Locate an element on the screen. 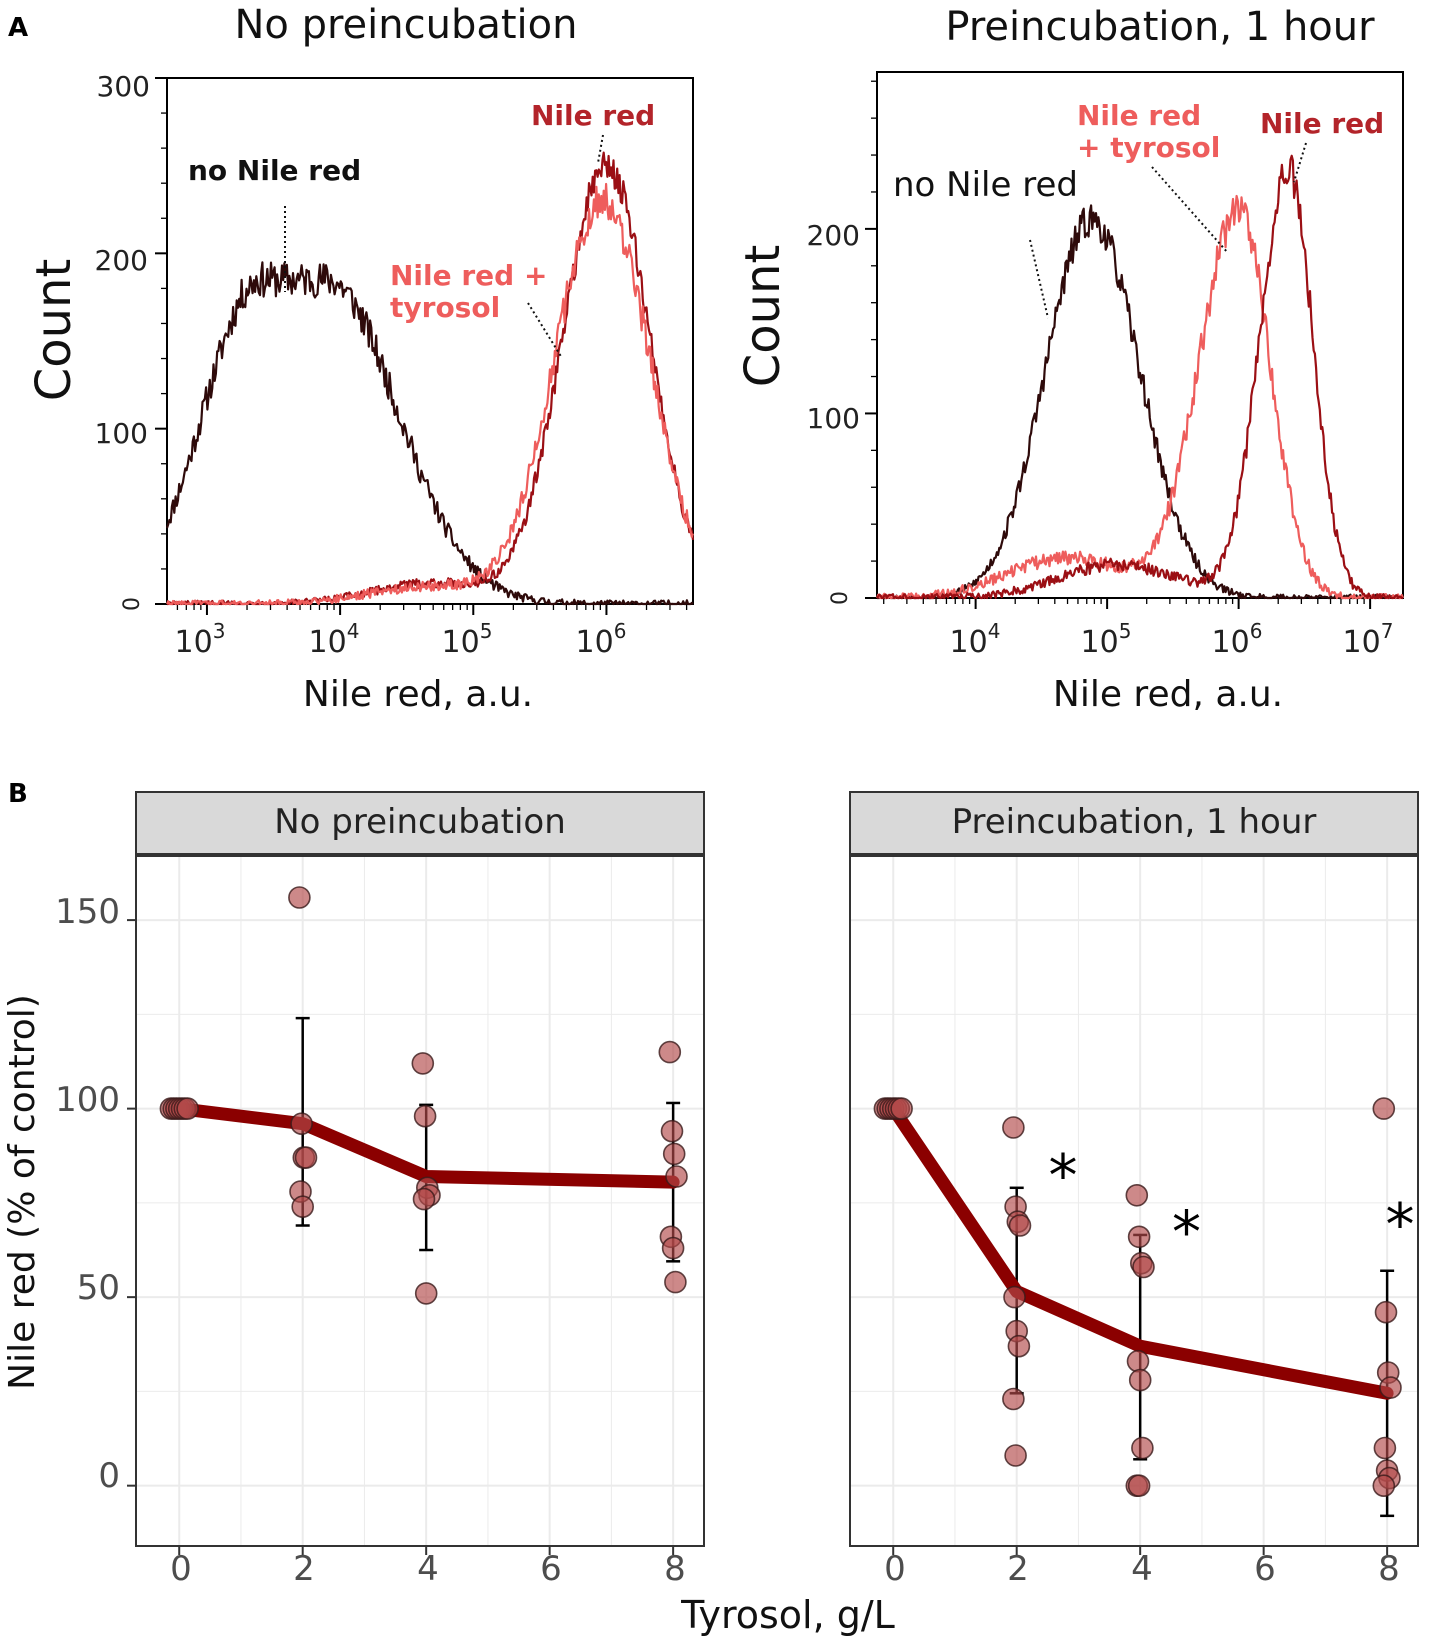 This screenshot has height=1641, width=1429. x-tick-label: 10⁷ is located at coordinates (1368, 639).